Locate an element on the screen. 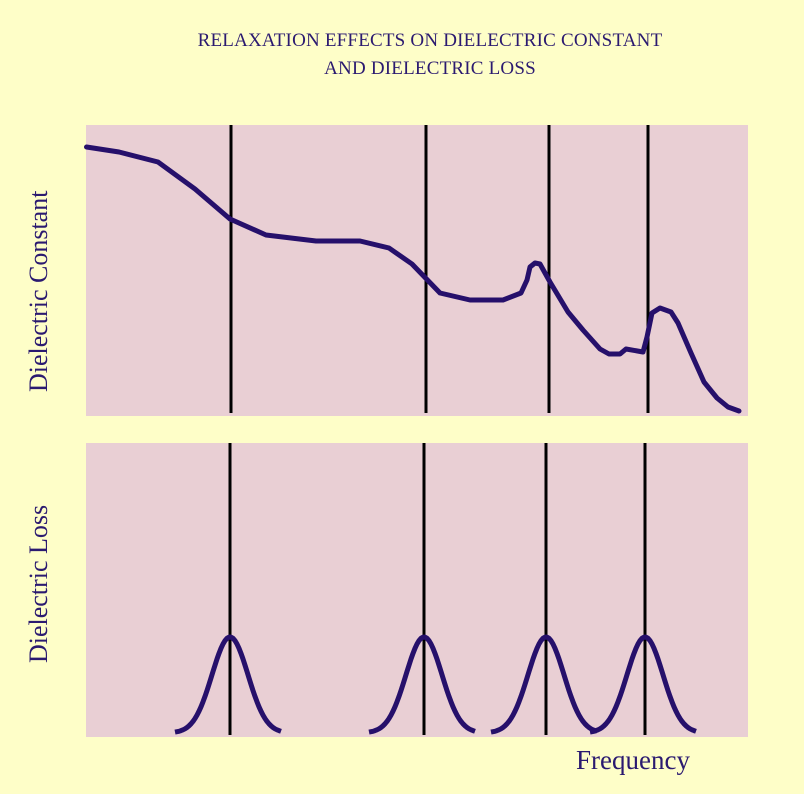 The image size is (804, 794). title-line-2: AND DIELECTRIC LOSS is located at coordinates (430, 68).